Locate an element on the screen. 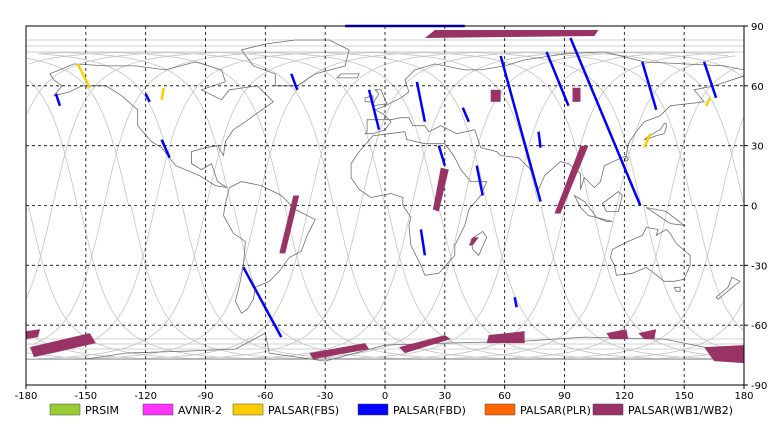  x-tick-label: -180 is located at coordinates (26, 396).